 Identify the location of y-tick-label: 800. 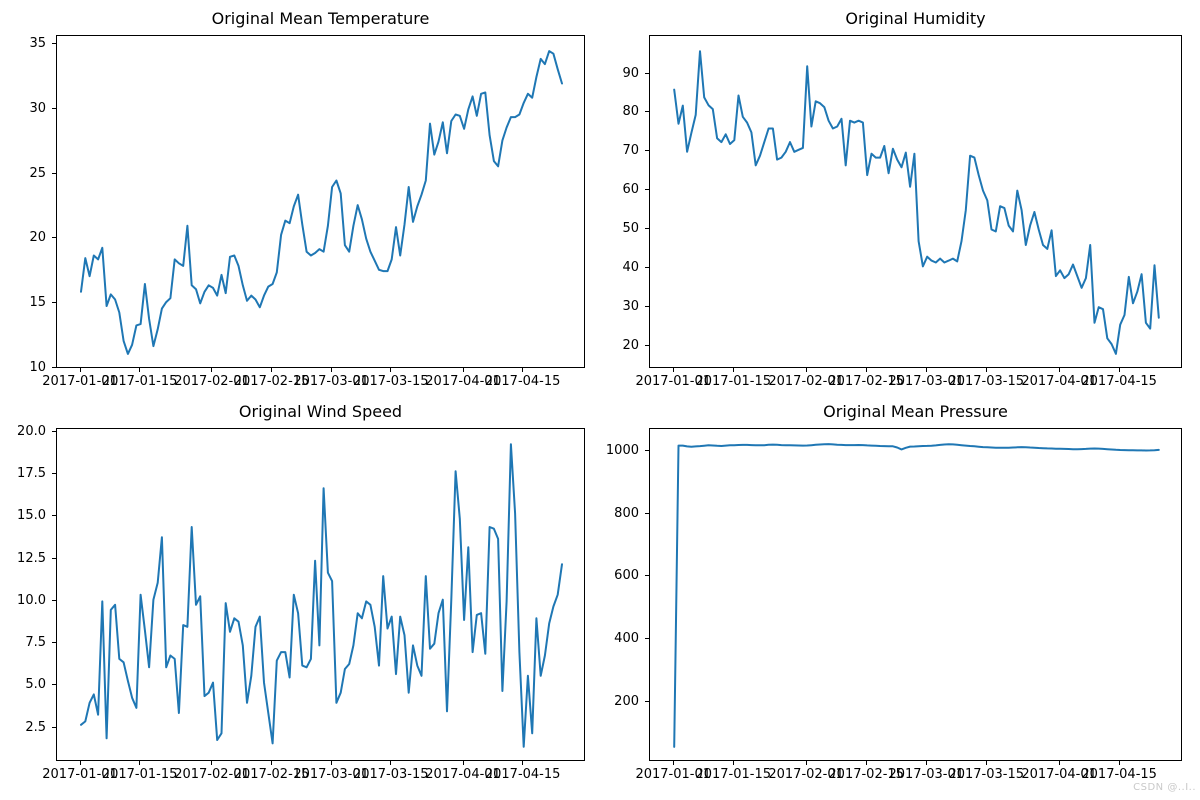
(626, 513).